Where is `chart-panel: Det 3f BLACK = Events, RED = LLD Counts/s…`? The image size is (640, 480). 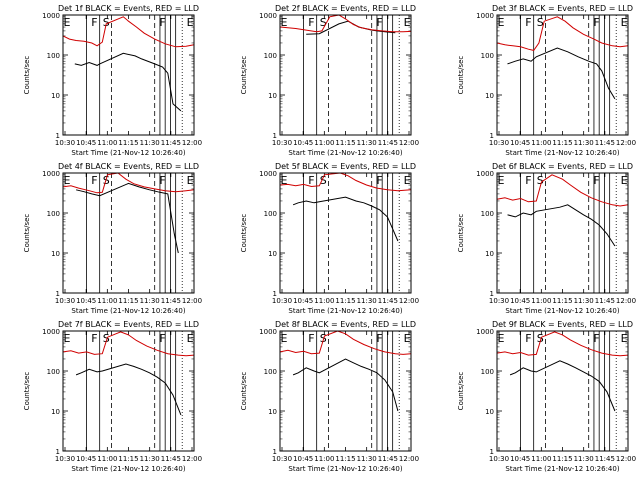
chart-panel: Det 3f BLACK = Events, RED = LLD Counts/s… is located at coordinates (546, 80).